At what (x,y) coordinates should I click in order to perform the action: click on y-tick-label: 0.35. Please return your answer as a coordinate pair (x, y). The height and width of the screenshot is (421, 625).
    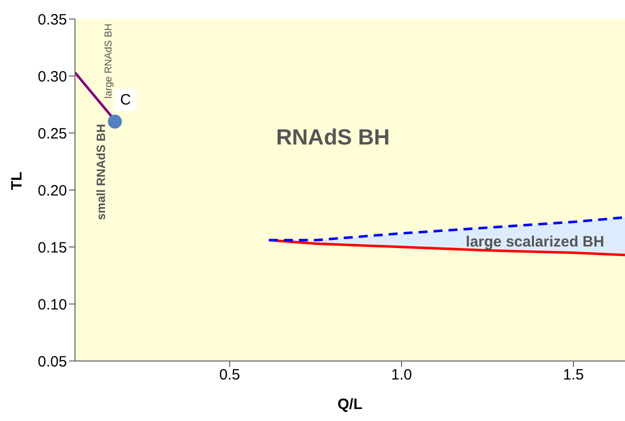
    Looking at the image, I should click on (52, 19).